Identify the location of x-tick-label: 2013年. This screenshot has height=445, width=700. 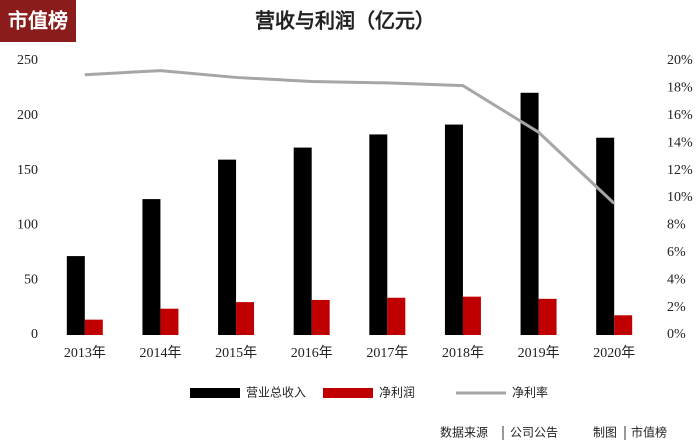
(85, 353).